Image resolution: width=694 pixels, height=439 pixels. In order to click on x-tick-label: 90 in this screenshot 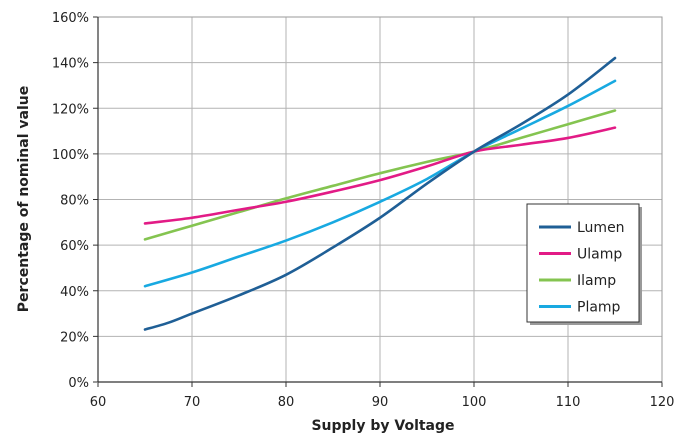, I will do `click(380, 402)`.